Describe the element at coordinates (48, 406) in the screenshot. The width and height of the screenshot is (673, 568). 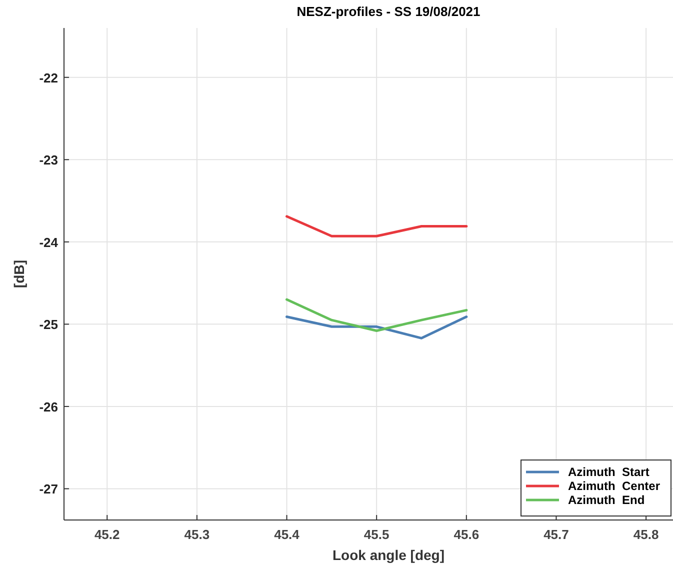
I see `y-tick-label: -26` at that location.